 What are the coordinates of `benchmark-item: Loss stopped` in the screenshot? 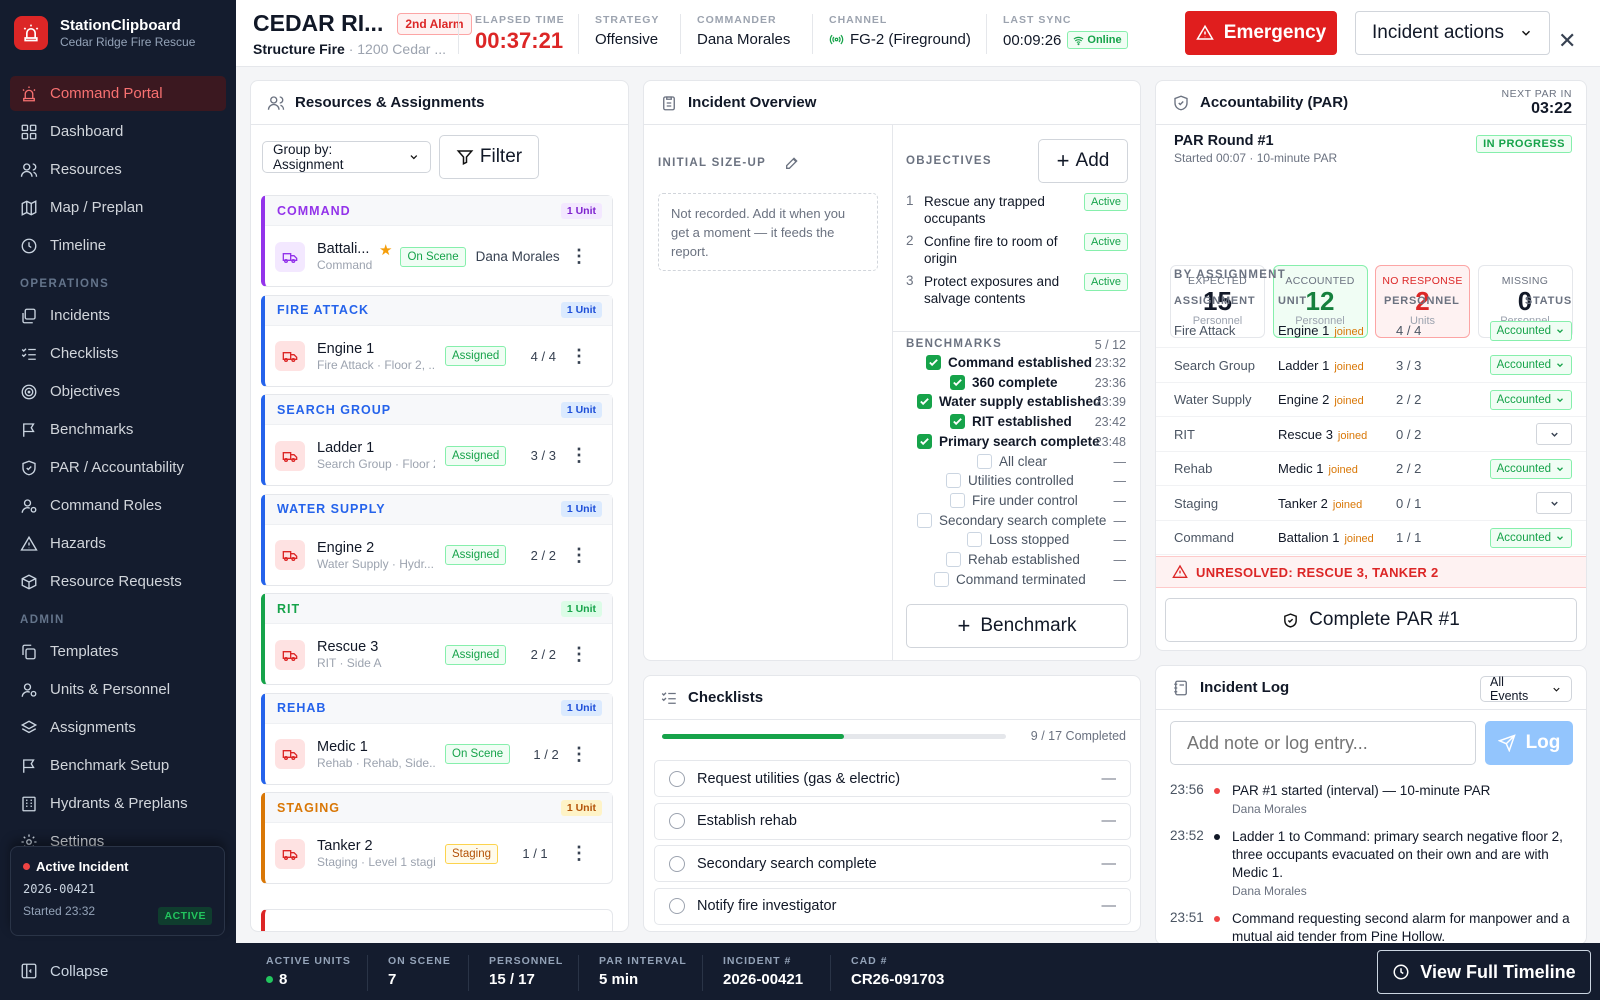 It's located at (1018, 540).